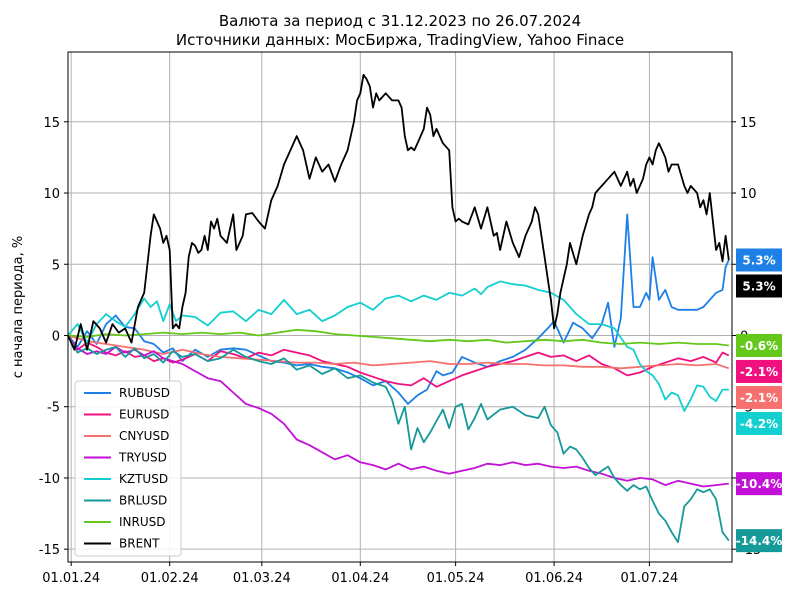 The height and width of the screenshot is (600, 800). Describe the element at coordinates (142, 458) in the screenshot. I see `legend-label-tryusd: TRYUSD` at that location.